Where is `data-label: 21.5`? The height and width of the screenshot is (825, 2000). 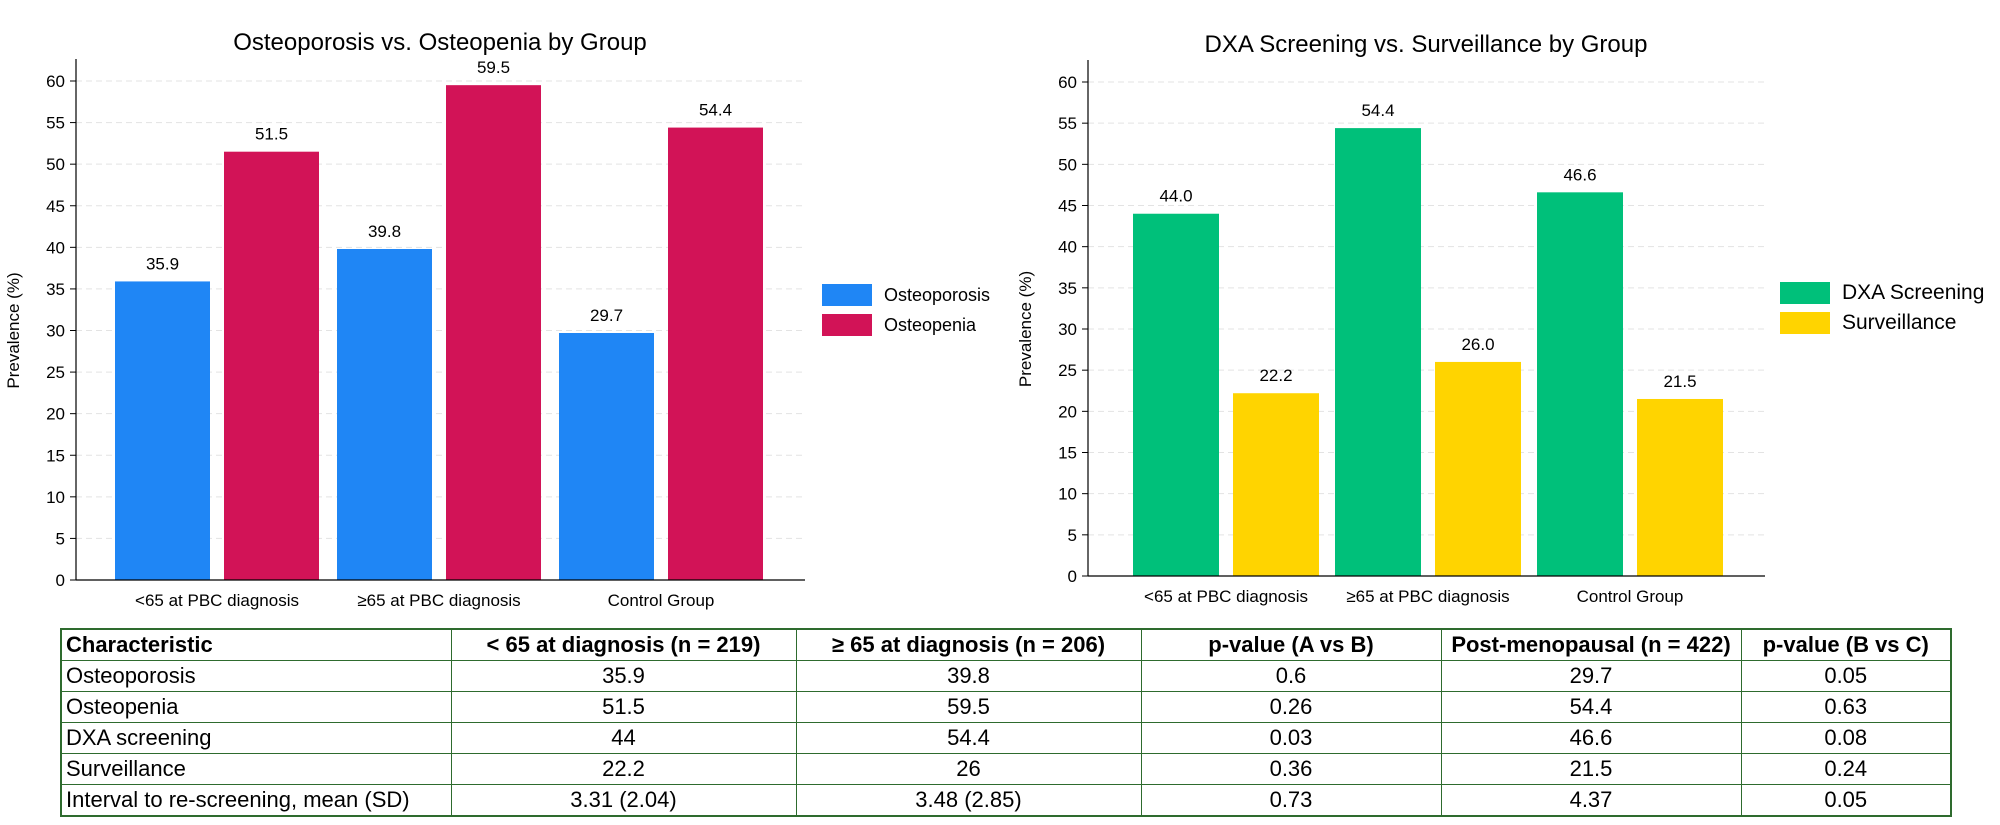
data-label: 21.5 is located at coordinates (1679, 381).